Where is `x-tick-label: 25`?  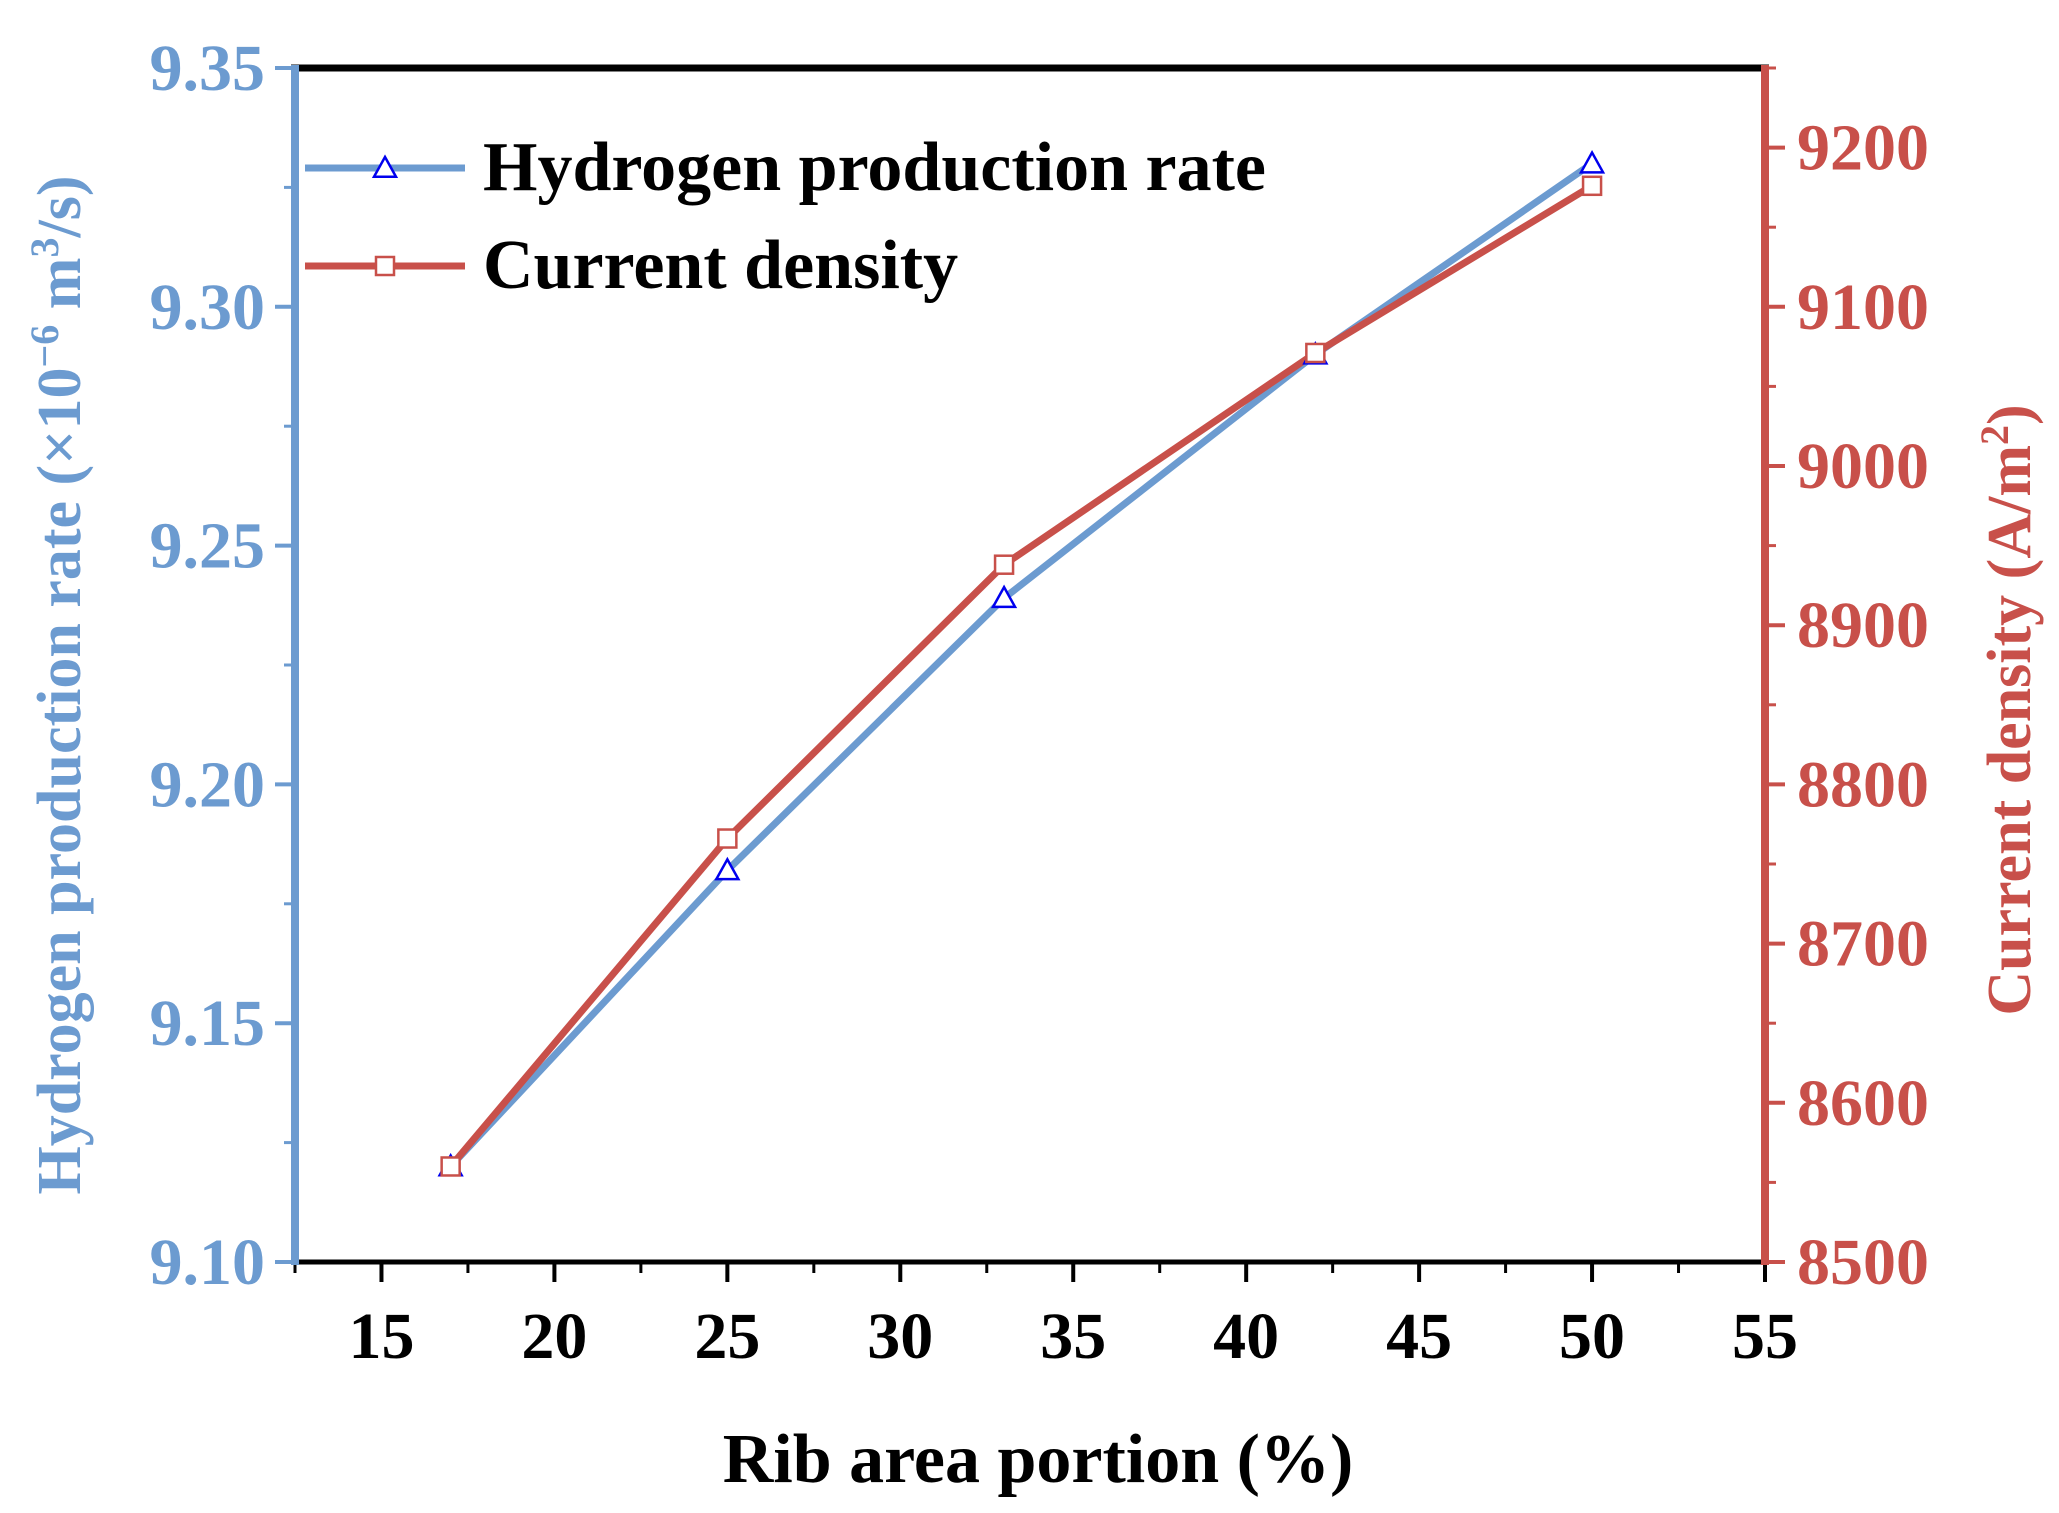 x-tick-label: 25 is located at coordinates (727, 1336).